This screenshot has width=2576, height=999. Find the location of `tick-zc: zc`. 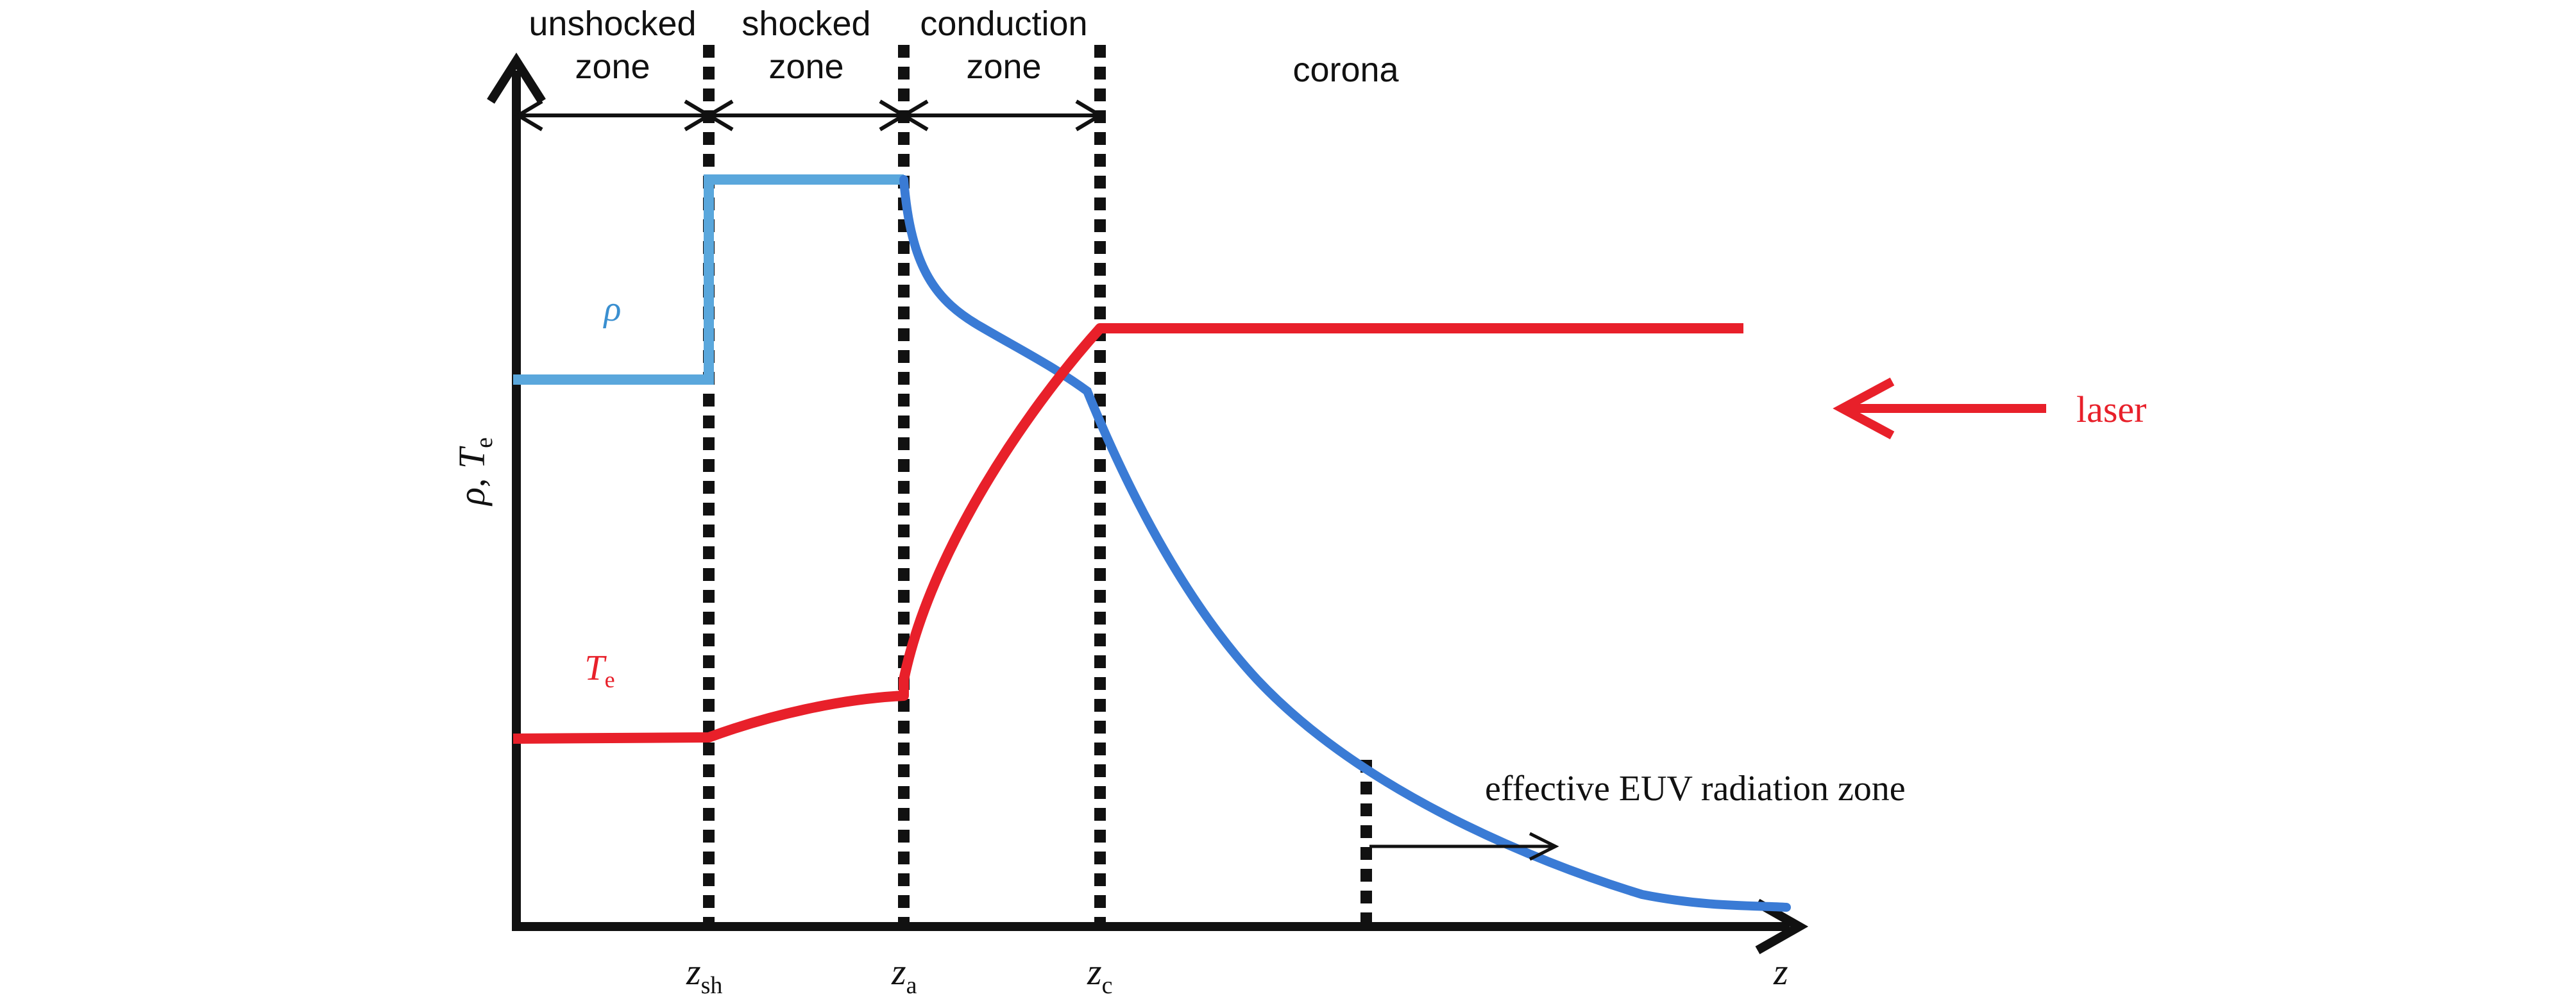

tick-zc: zc is located at coordinates (1099, 975).